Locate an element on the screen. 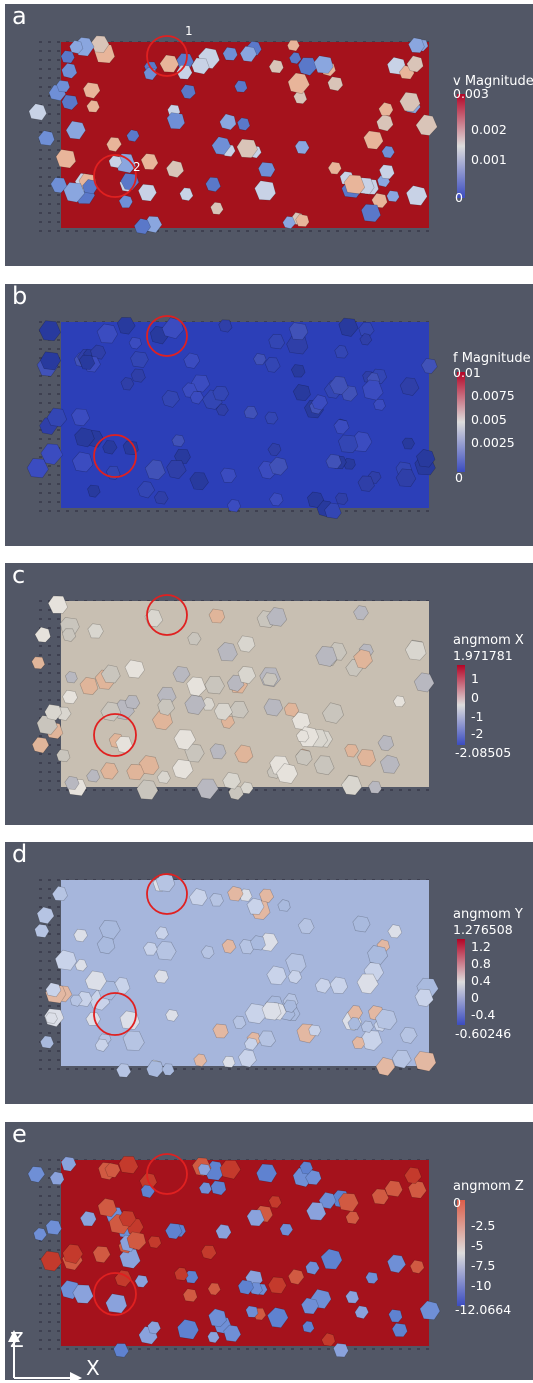 The width and height of the screenshot is (533, 1383). tick-label: 0.005 is located at coordinates (489, 419).